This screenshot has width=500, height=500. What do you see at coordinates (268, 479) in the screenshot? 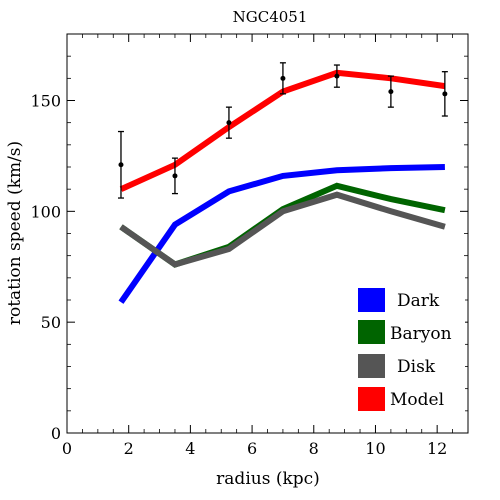
I see `x-axis-label: radius (kpc)` at bounding box center [268, 479].